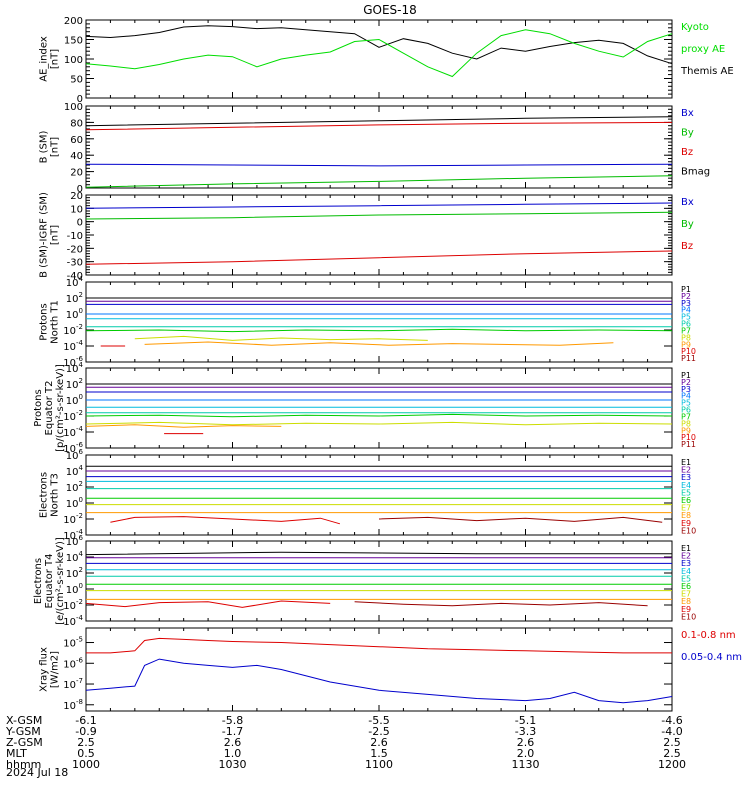 The image size is (750, 800). I want to click on legend-entry: By, so click(687, 133).